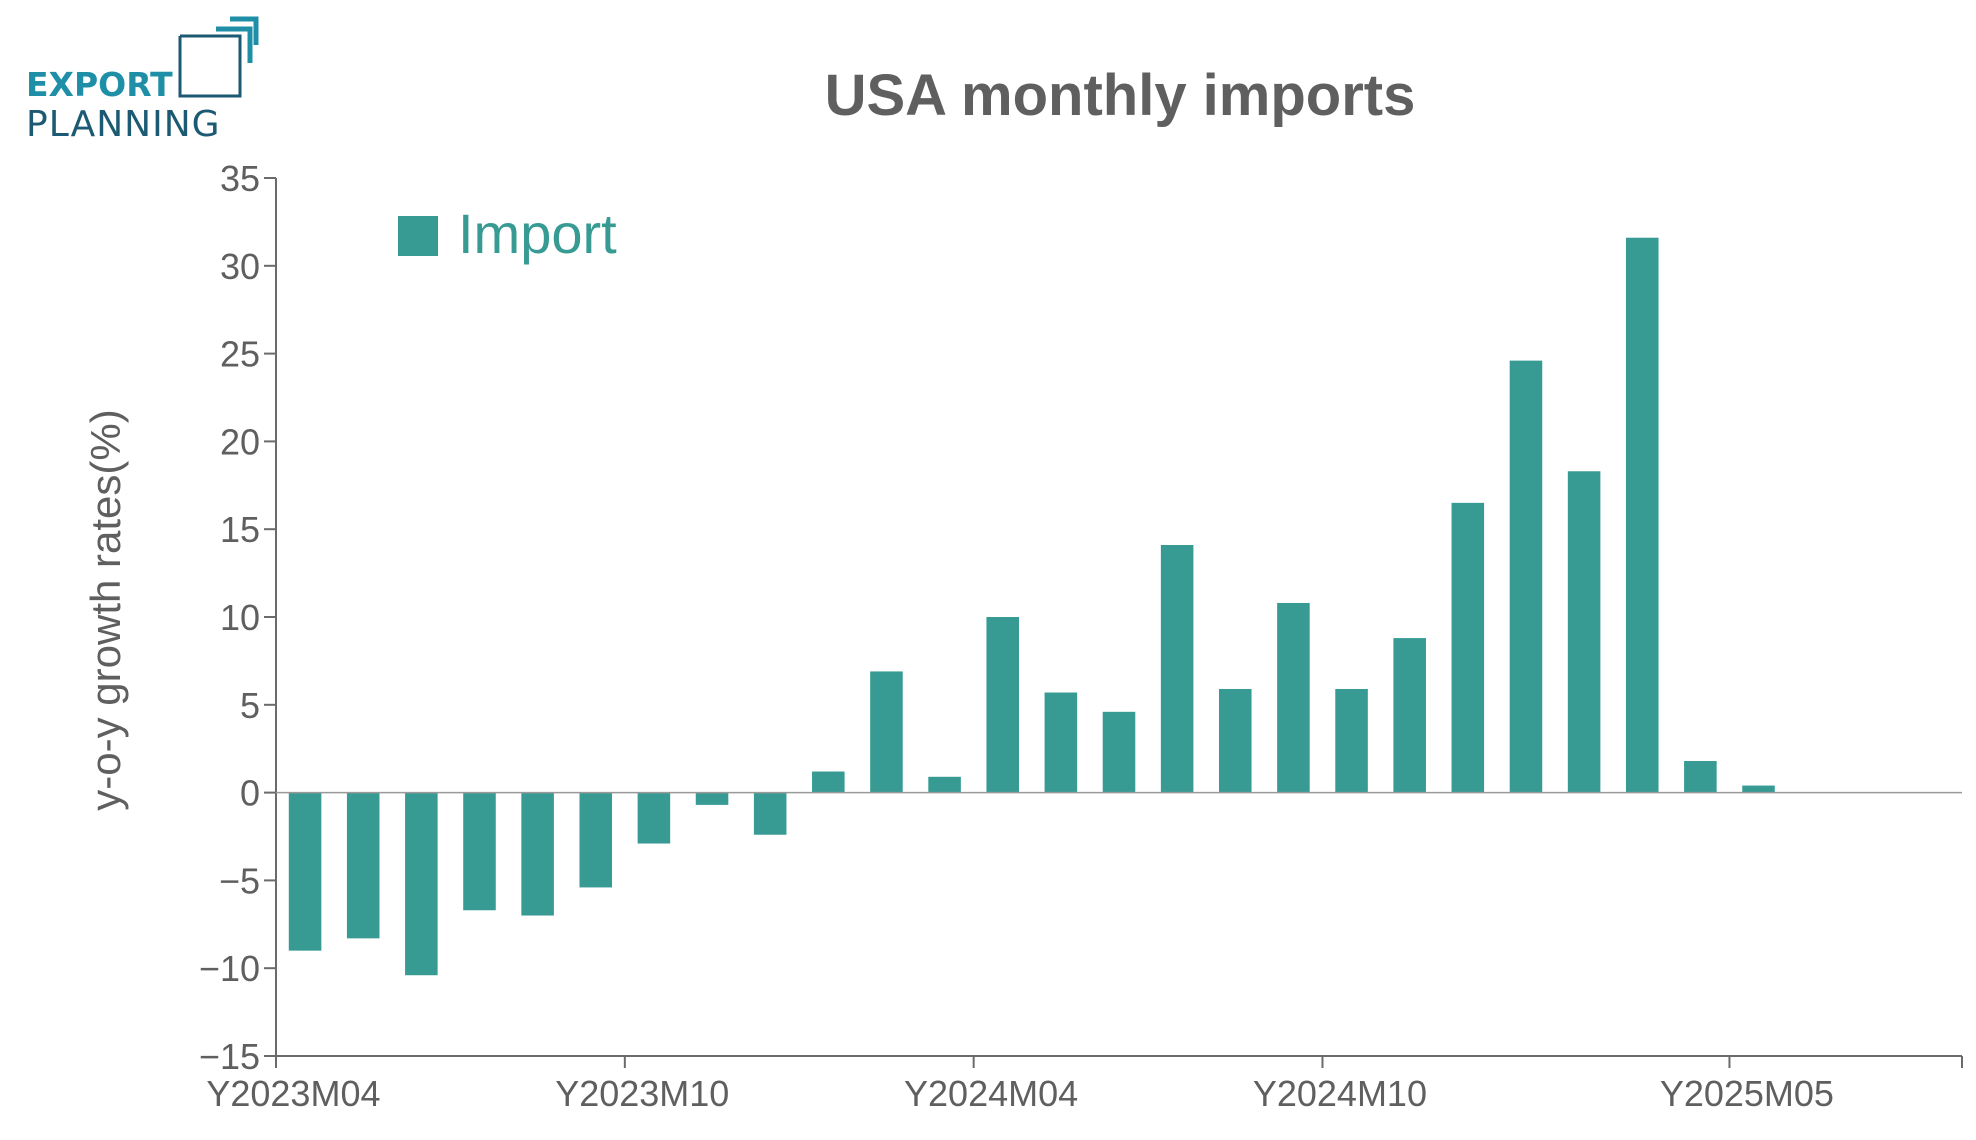 The image size is (1976, 1140). What do you see at coordinates (240, 441) in the screenshot?
I see `y-tick-label: 20` at bounding box center [240, 441].